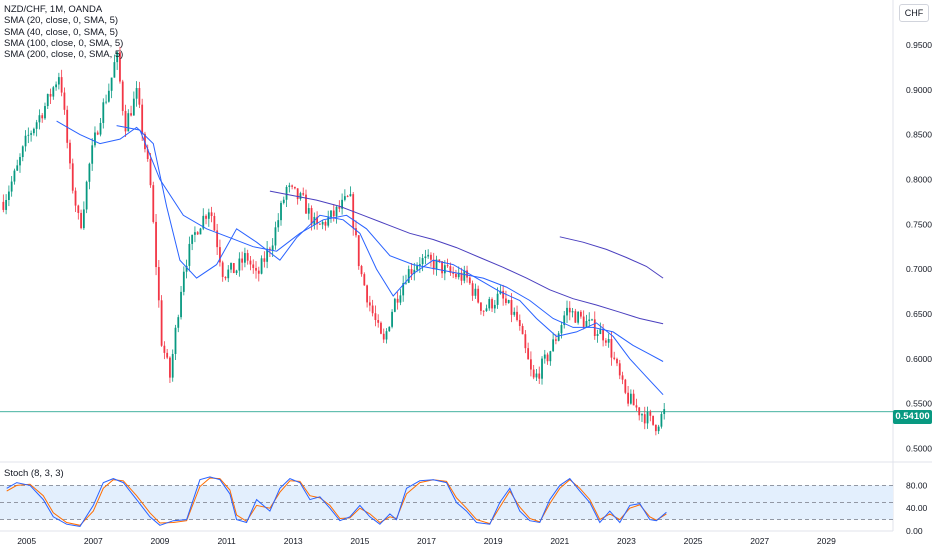  I want to click on stochastic-label: Stoch (8, 3, 3), so click(34, 473).